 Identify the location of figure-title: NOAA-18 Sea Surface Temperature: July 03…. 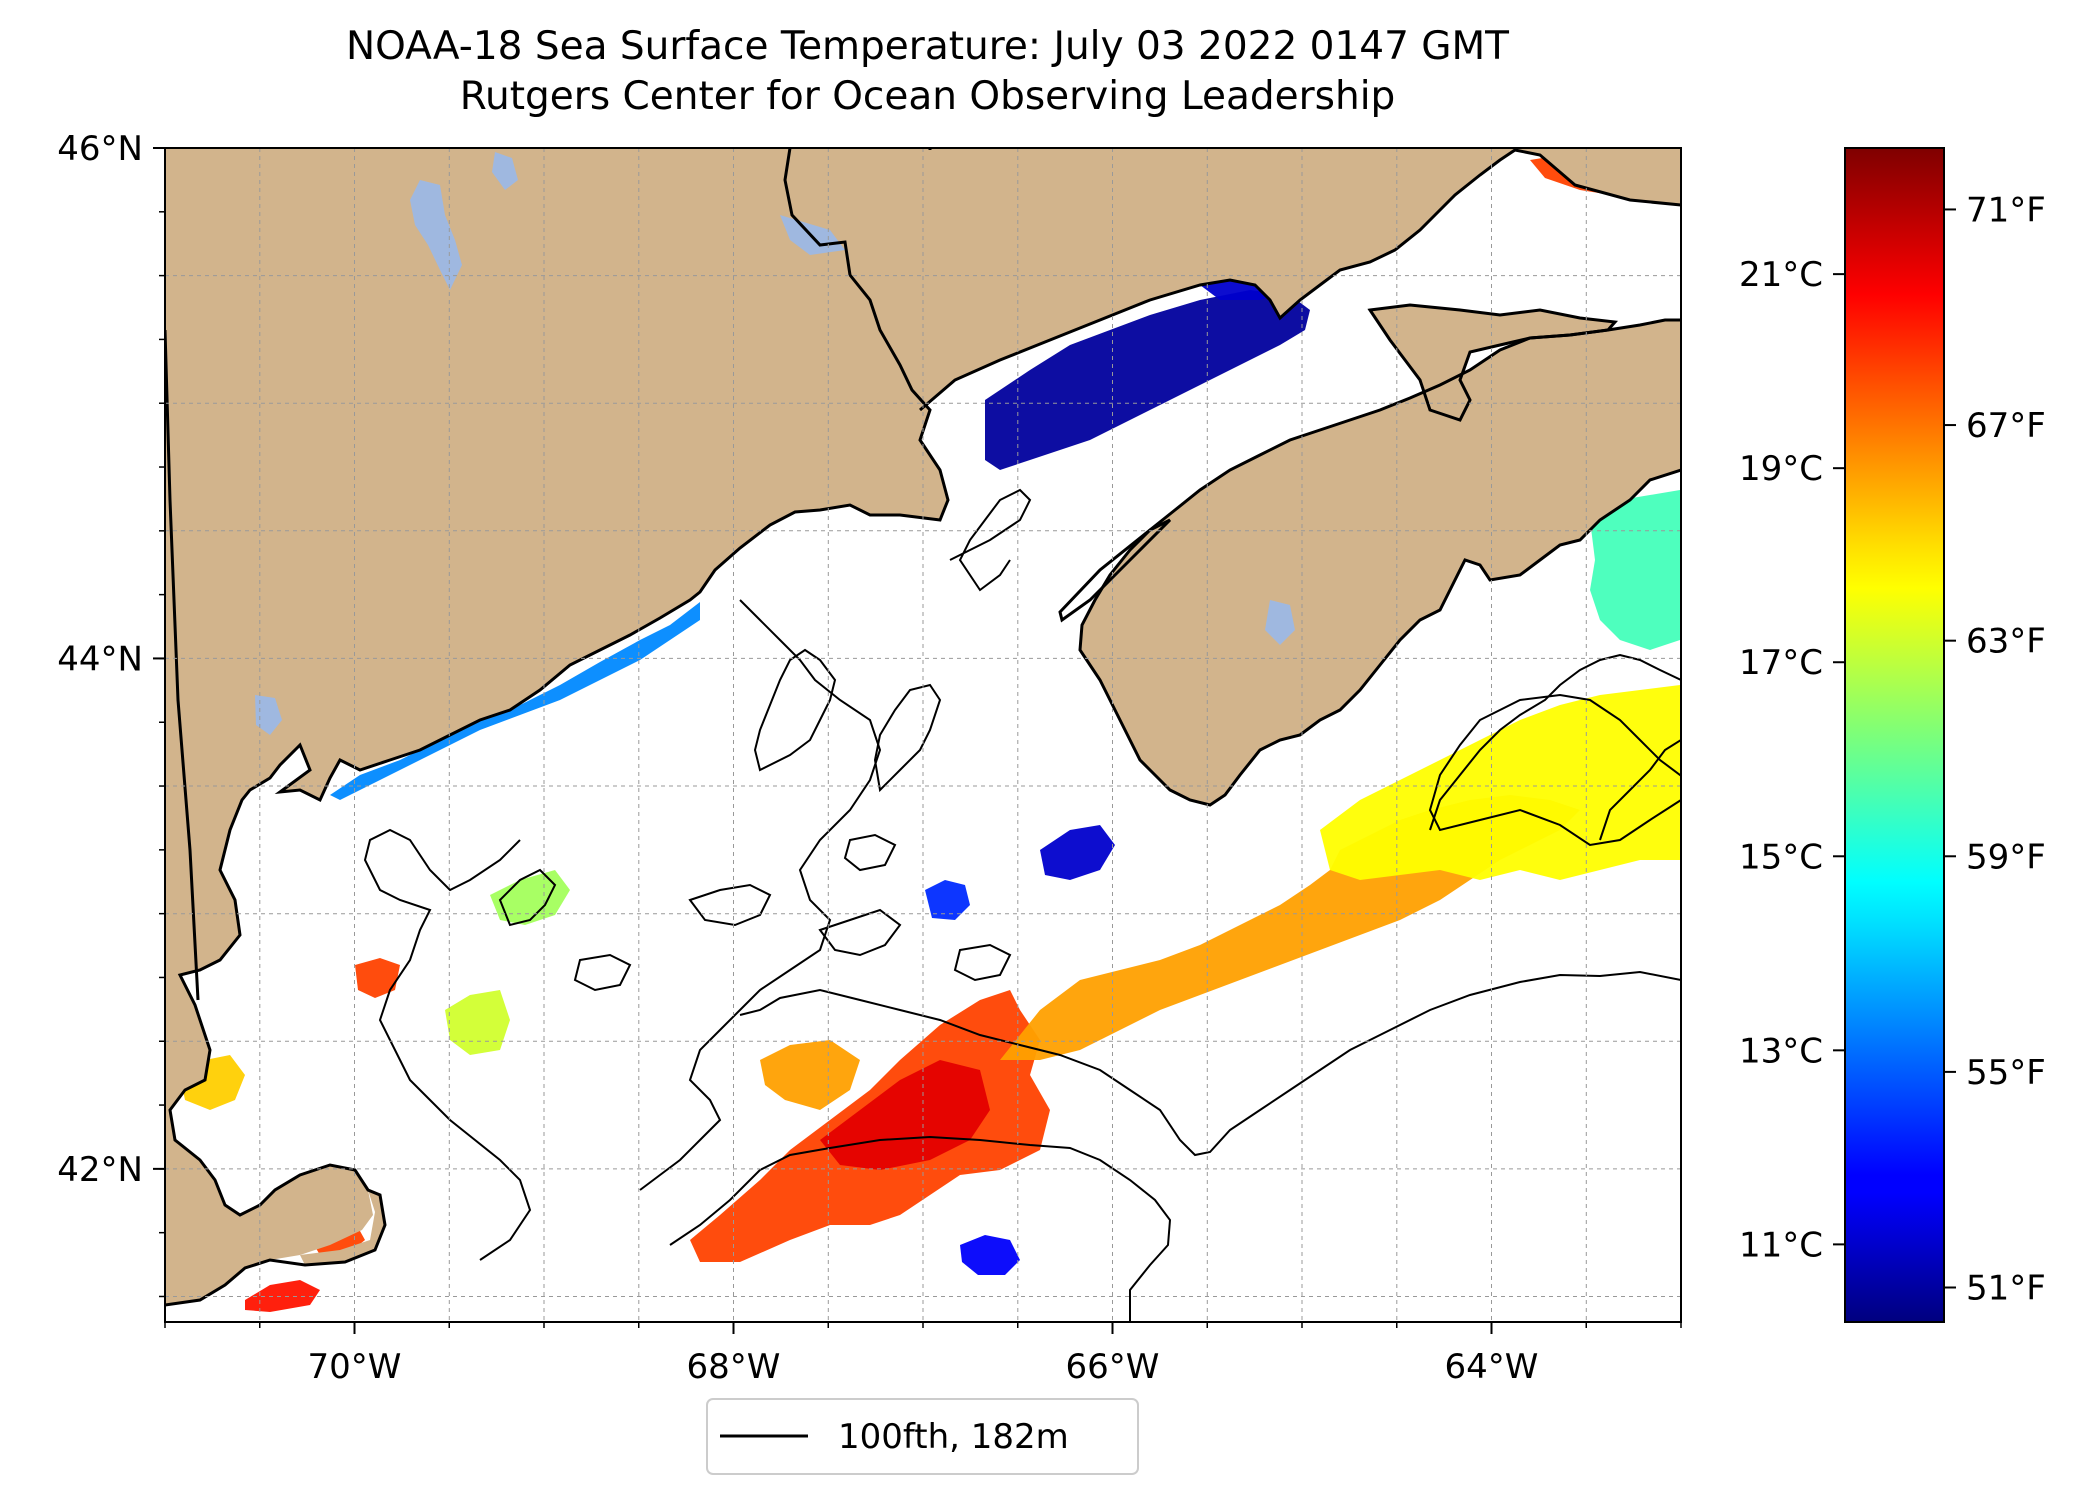
(927, 72).